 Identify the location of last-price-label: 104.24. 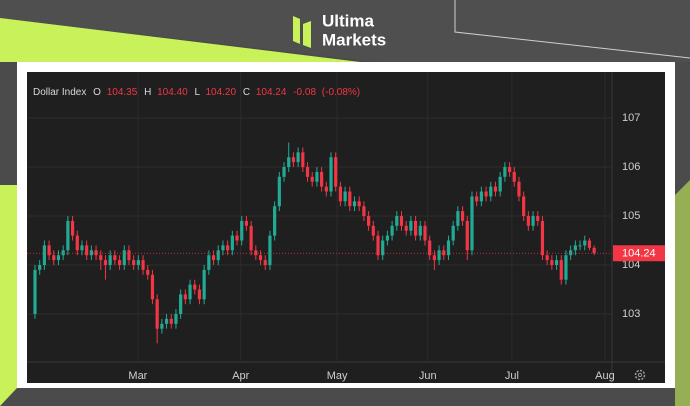
(639, 254).